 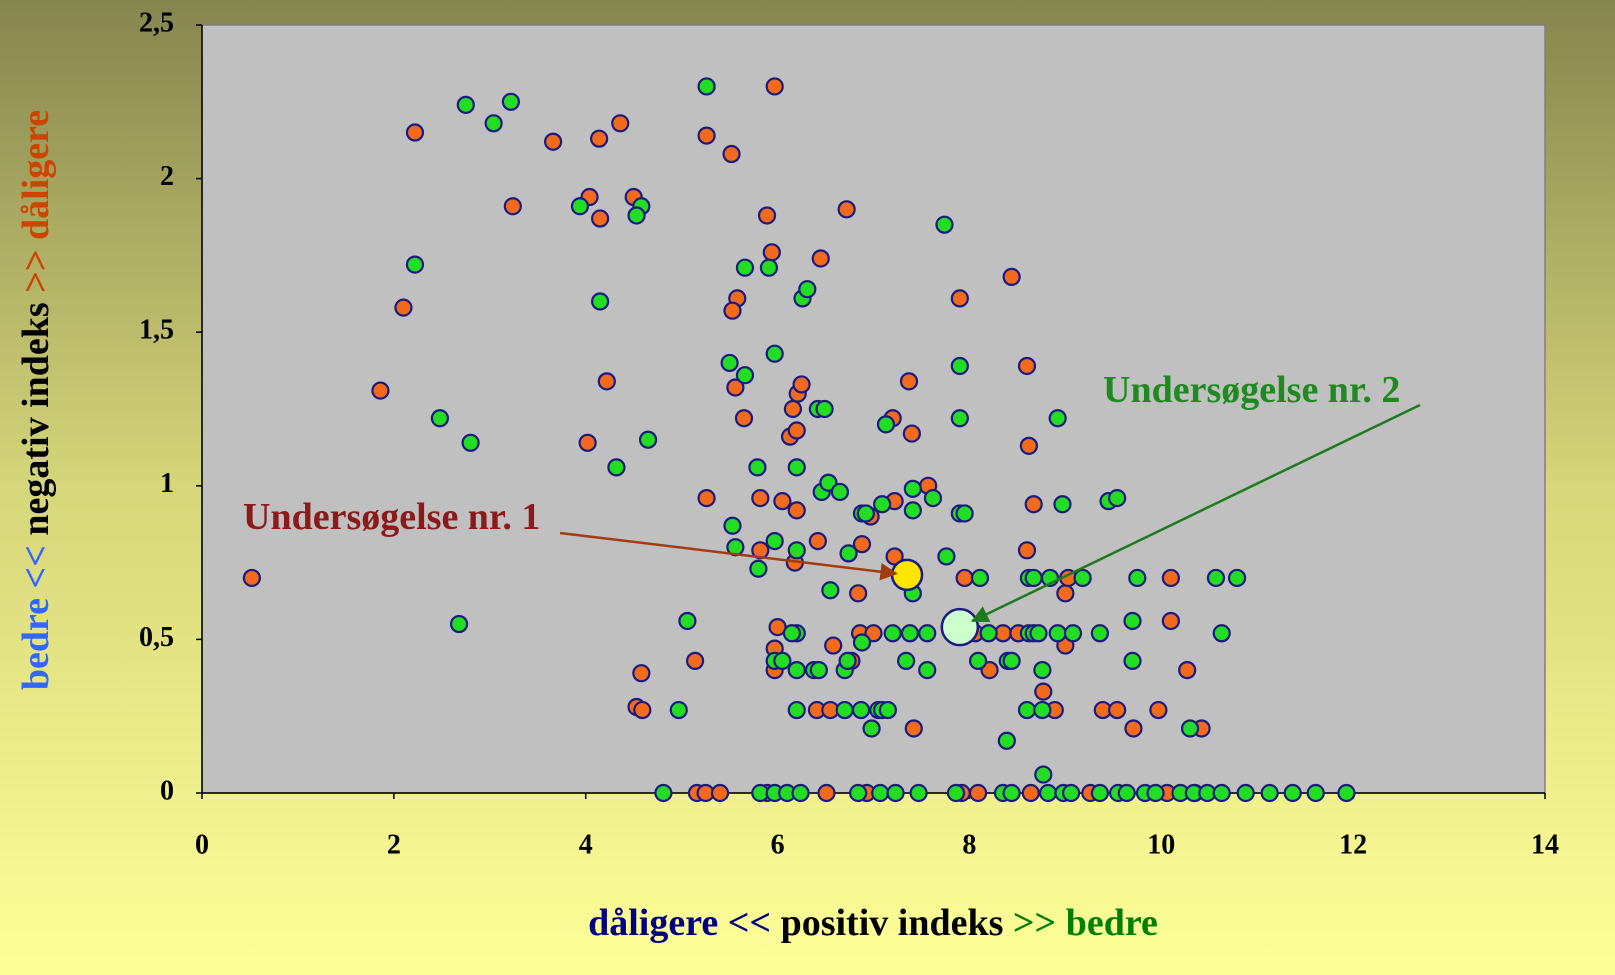 I want to click on x-tick-label: 0, so click(x=202, y=844).